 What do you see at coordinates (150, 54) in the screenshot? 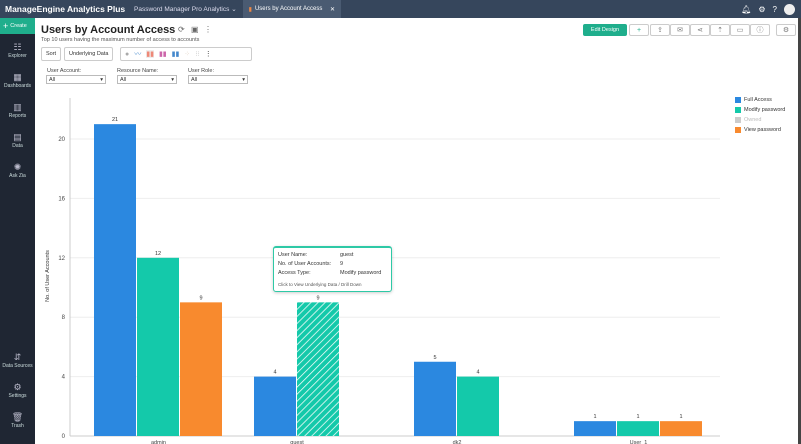
I see `bar-chart-icon: ▮▮` at bounding box center [150, 54].